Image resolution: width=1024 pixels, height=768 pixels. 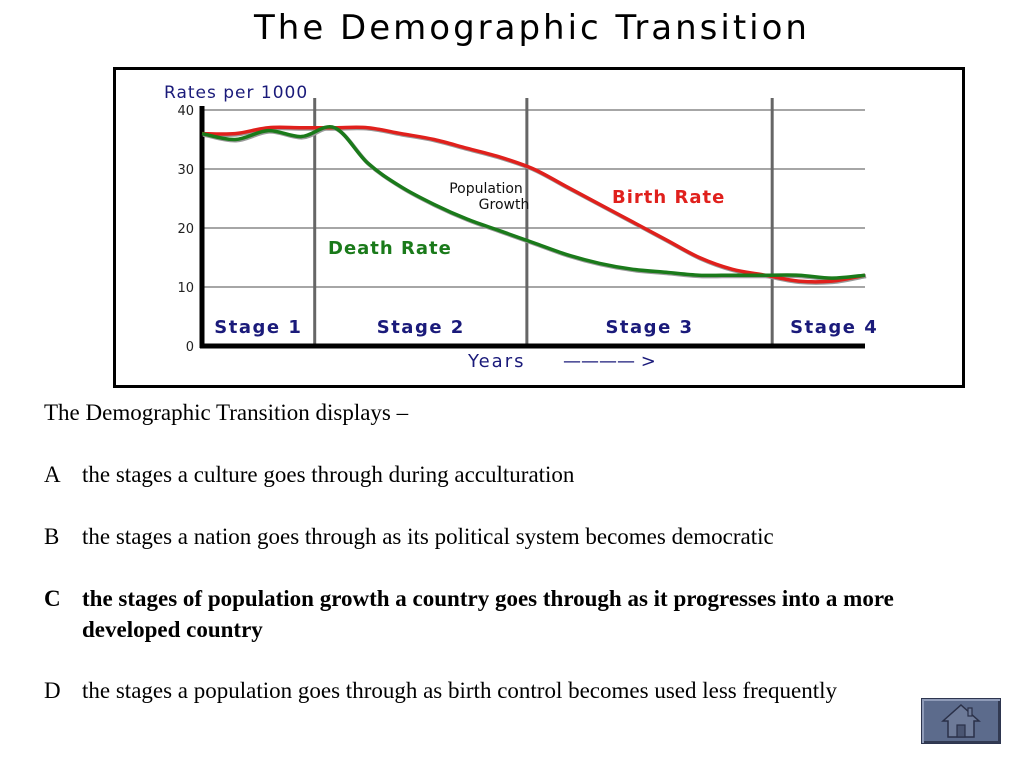 I want to click on slide-title: The Demographic Transition, so click(x=532, y=28).